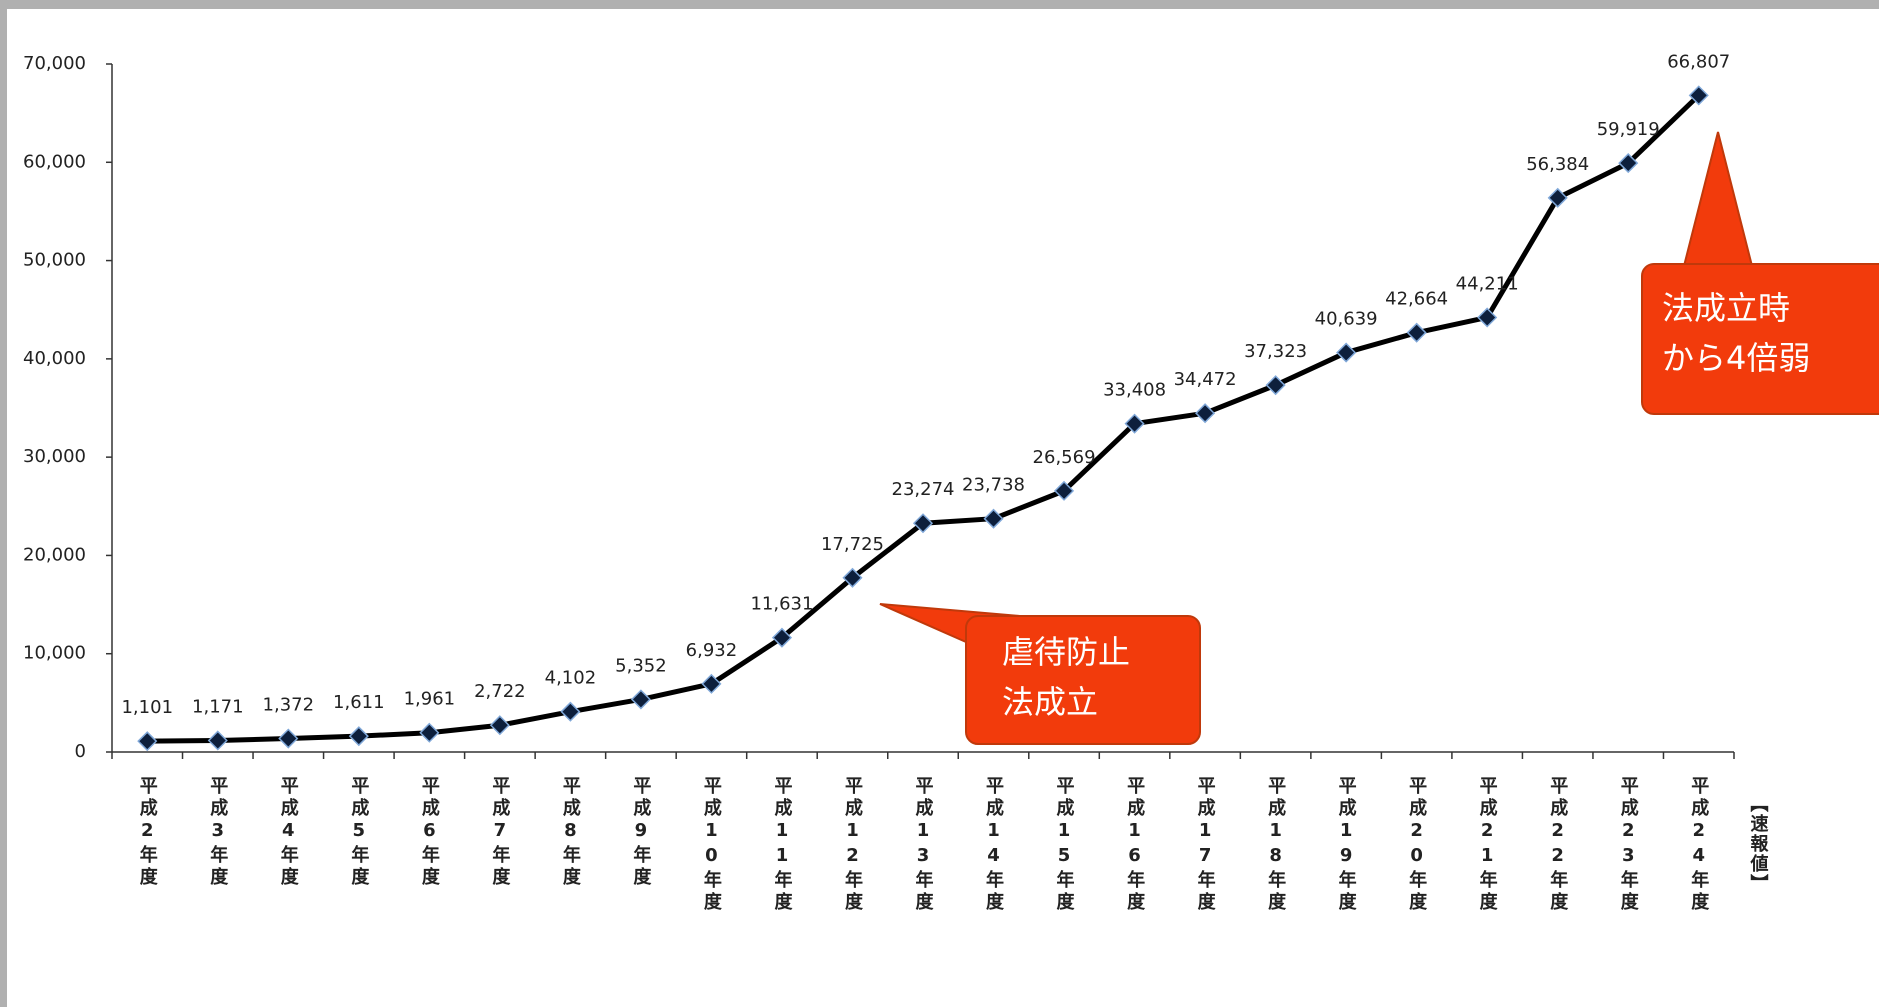 This screenshot has height=1007, width=1879. Describe the element at coordinates (54, 358) in the screenshot. I see `y-tick-label: 40,000` at that location.